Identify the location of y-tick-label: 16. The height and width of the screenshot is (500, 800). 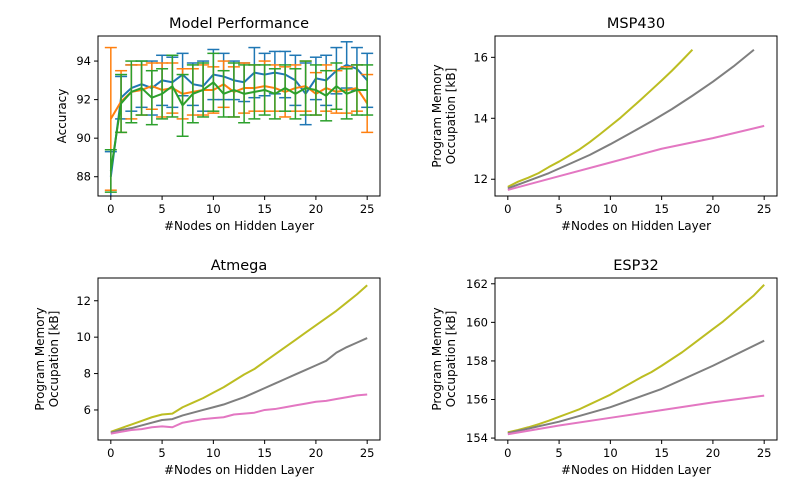
(480, 57).